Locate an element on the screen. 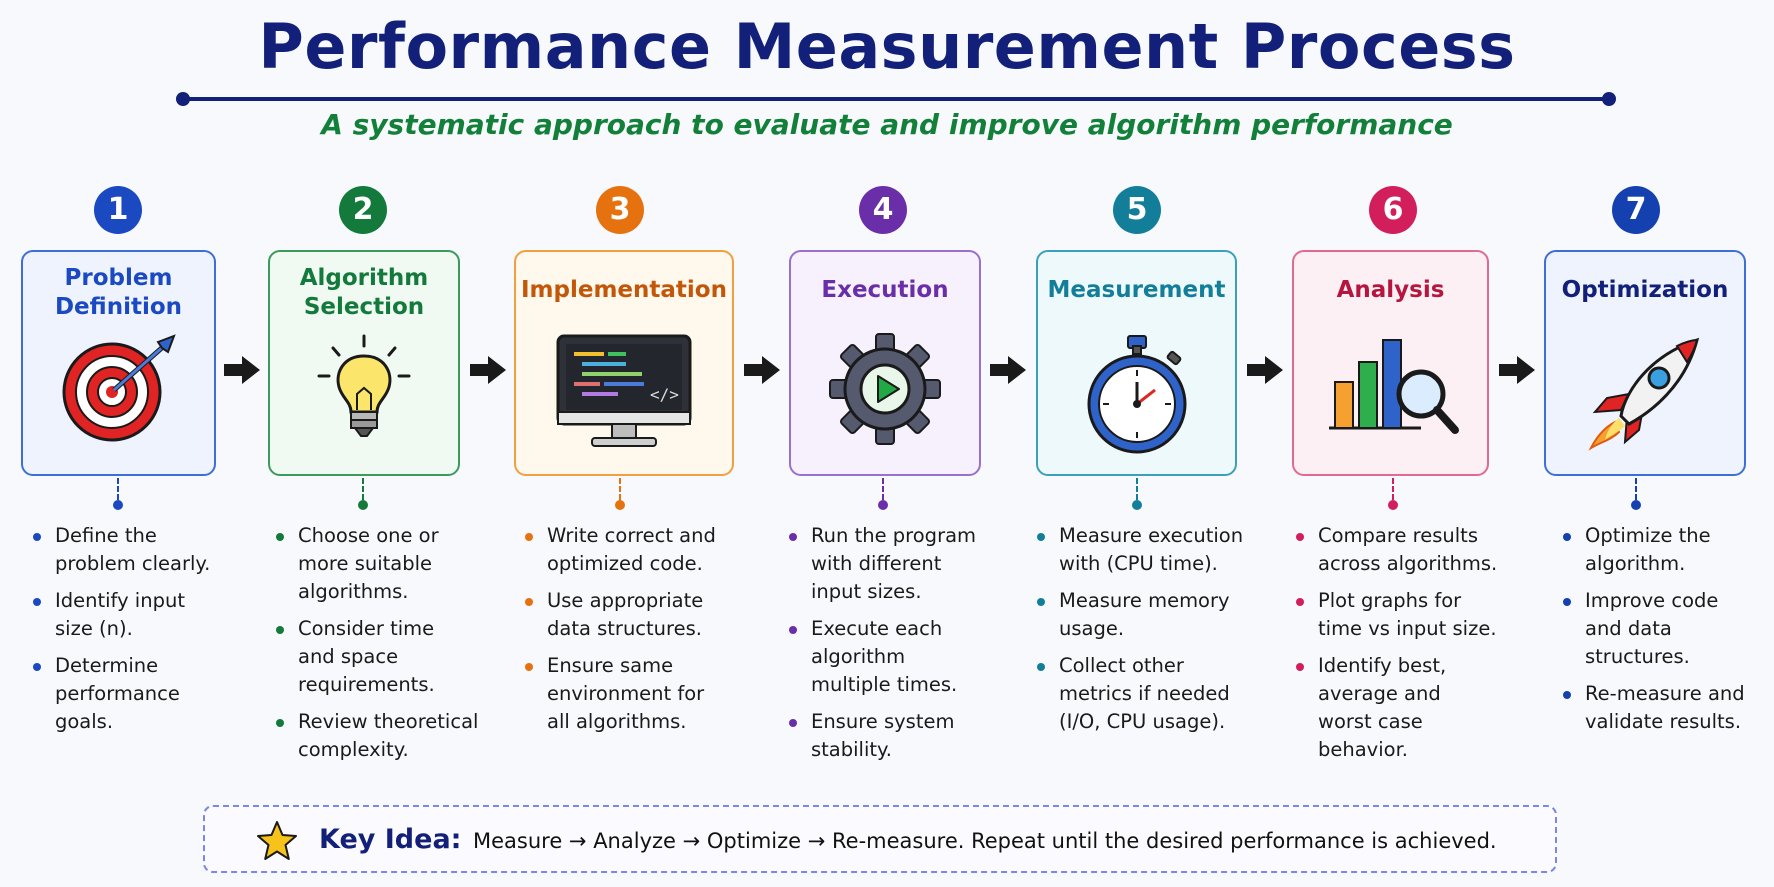 The image size is (1774, 887). step-number-badge: 2 is located at coordinates (363, 210).